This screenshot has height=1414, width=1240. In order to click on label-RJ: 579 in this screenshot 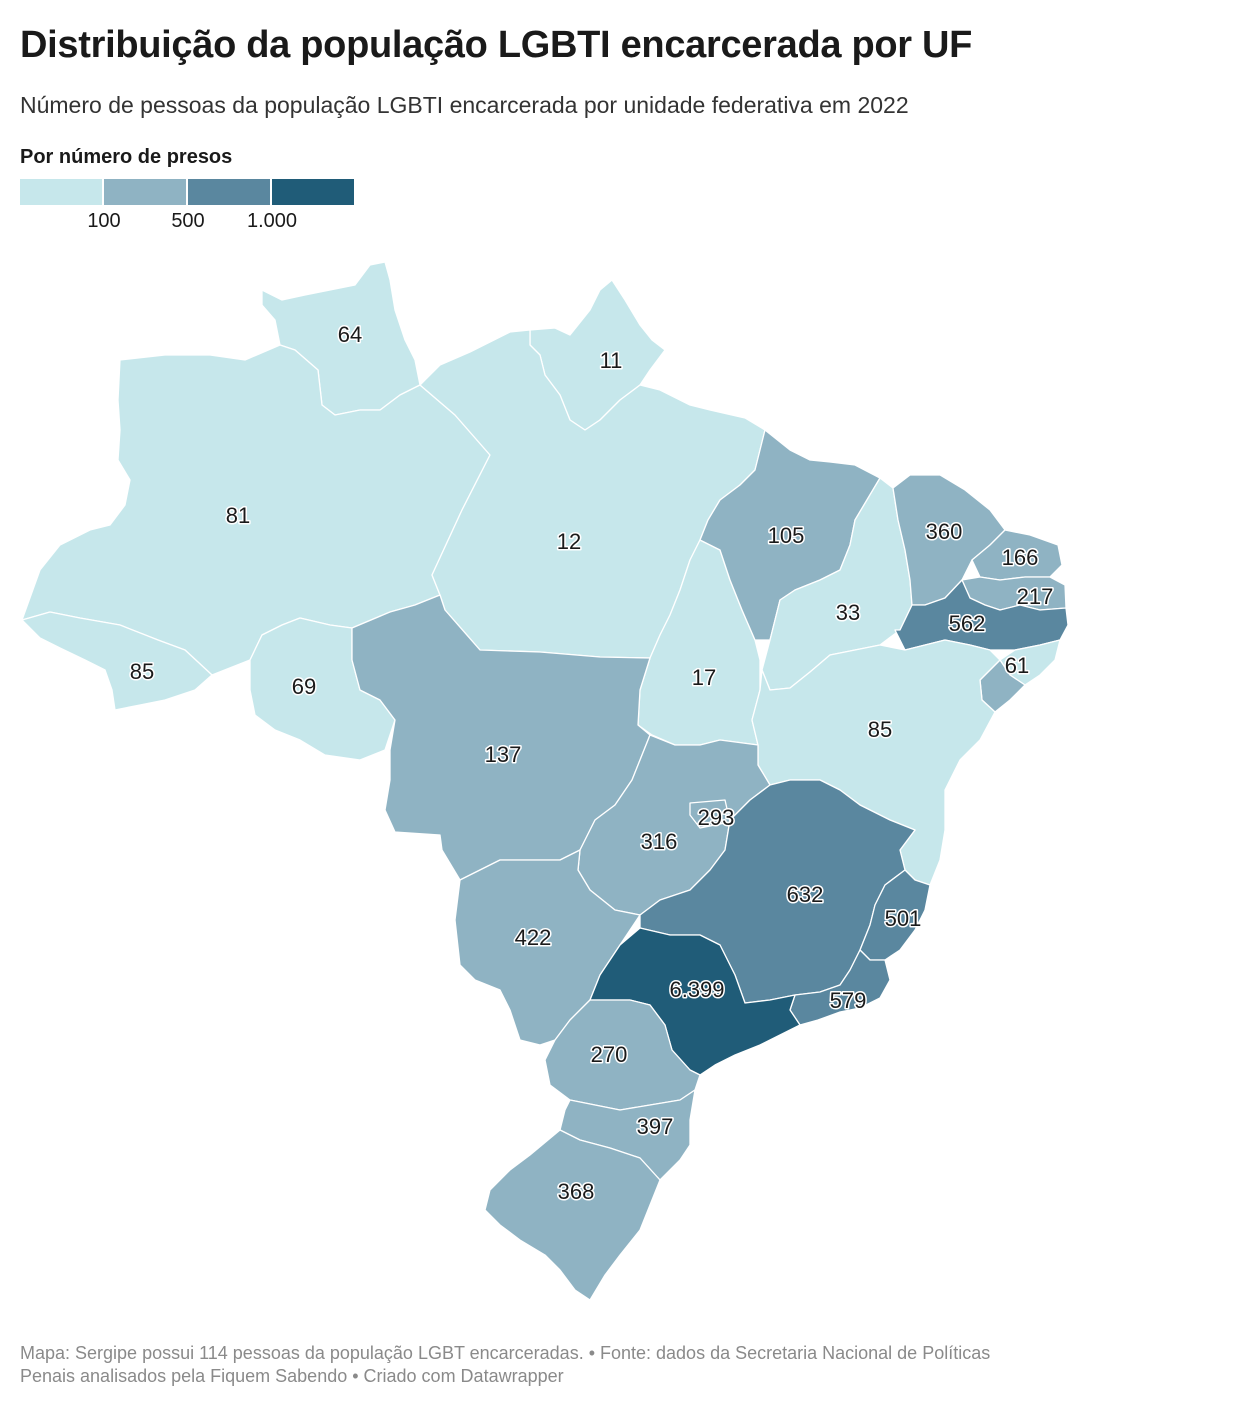, I will do `click(848, 1000)`.